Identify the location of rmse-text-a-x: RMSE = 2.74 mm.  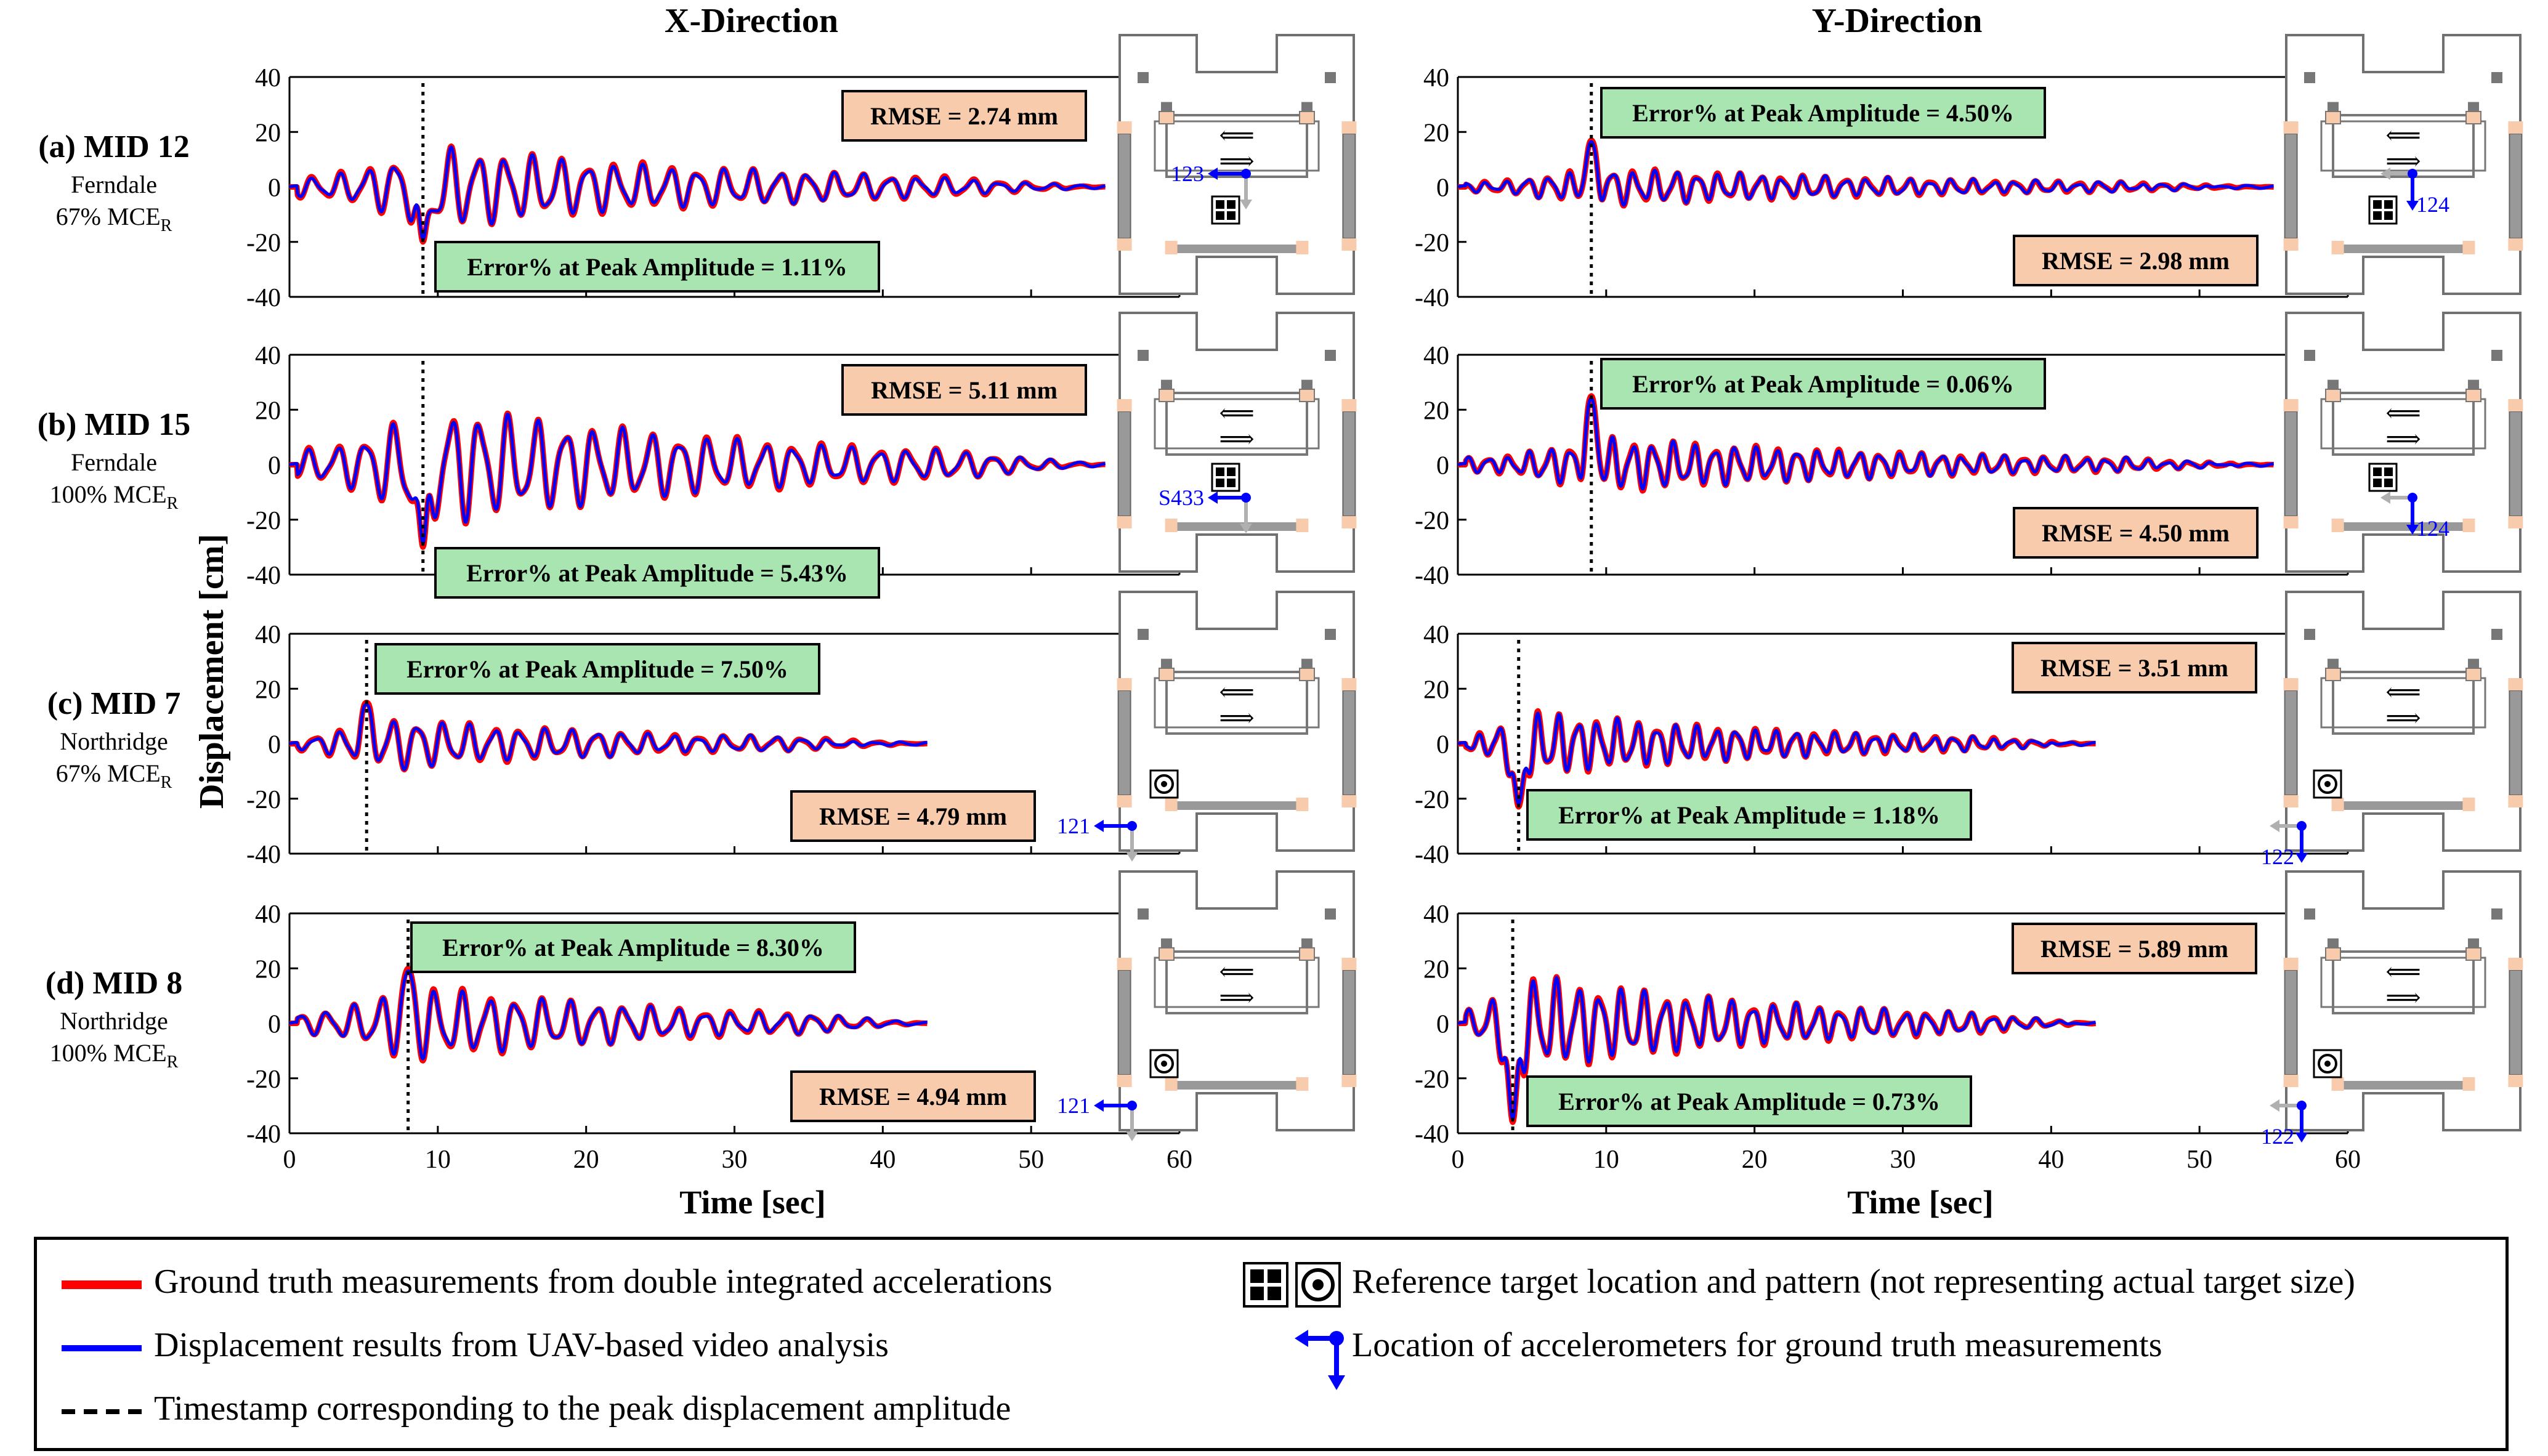
(964, 116).